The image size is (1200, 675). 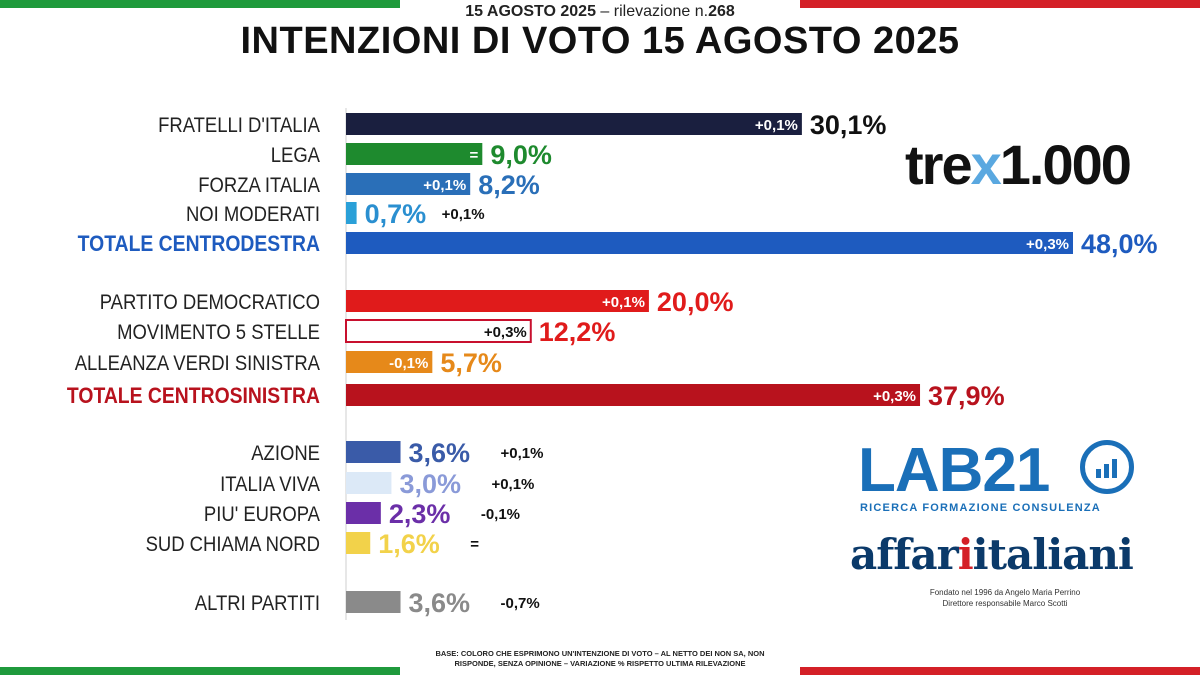 What do you see at coordinates (408, 363) in the screenshot?
I see `change-label-alleanza-verdi-sinistra: -0,1%` at bounding box center [408, 363].